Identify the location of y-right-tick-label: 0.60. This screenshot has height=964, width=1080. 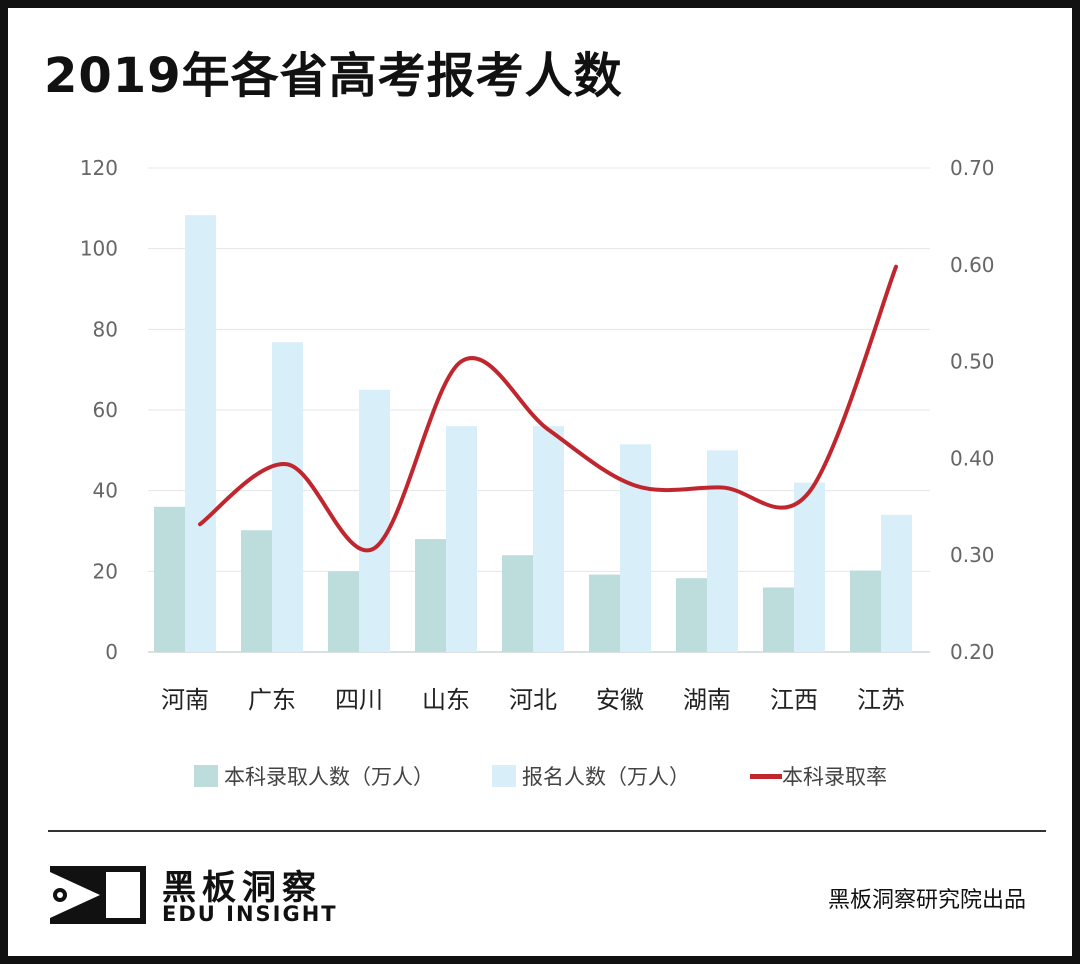
(972, 265).